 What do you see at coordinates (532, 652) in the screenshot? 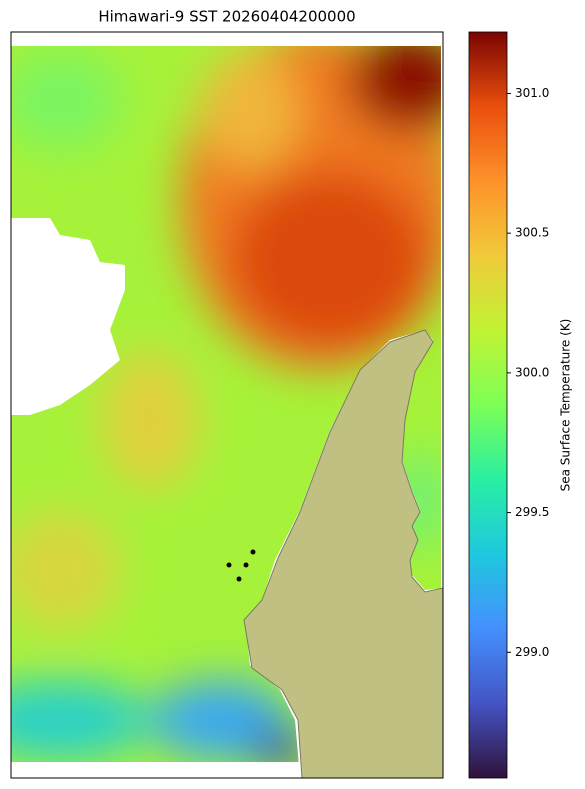
I see `colorbar-tick-label: 299.0` at bounding box center [532, 652].